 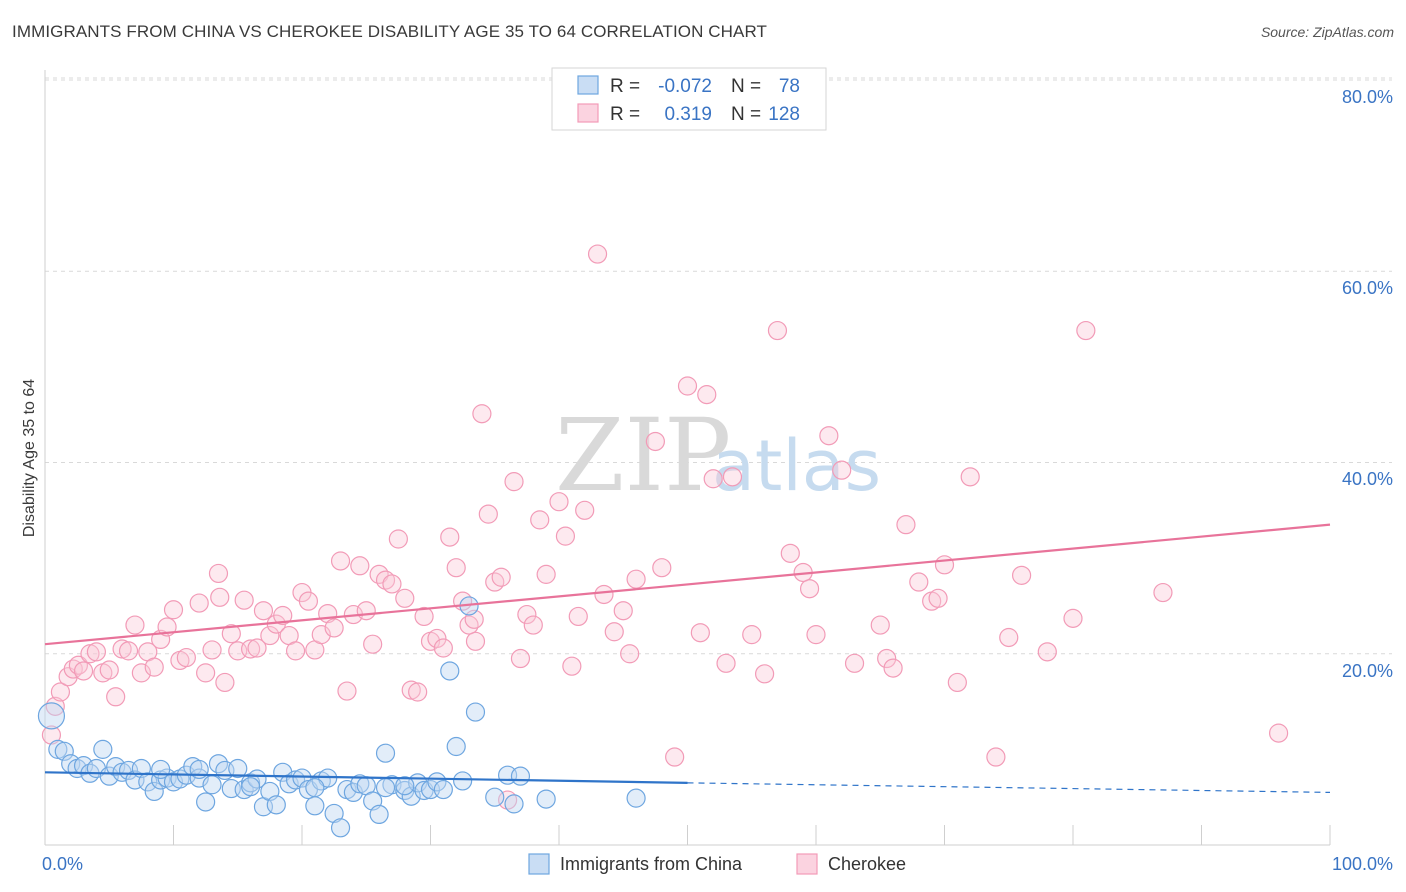 What do you see at coordinates (687, 584) in the screenshot?
I see `cherokee-trend-line` at bounding box center [687, 584].